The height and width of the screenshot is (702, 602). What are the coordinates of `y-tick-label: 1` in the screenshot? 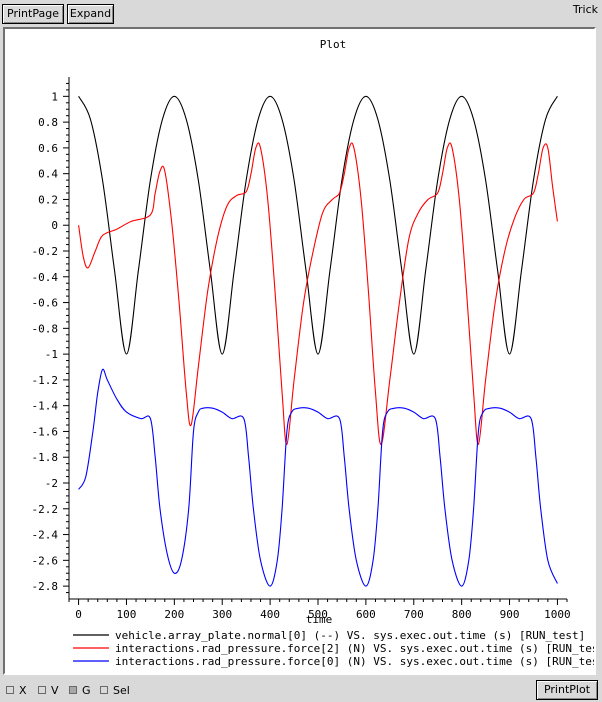 It's located at (54, 96).